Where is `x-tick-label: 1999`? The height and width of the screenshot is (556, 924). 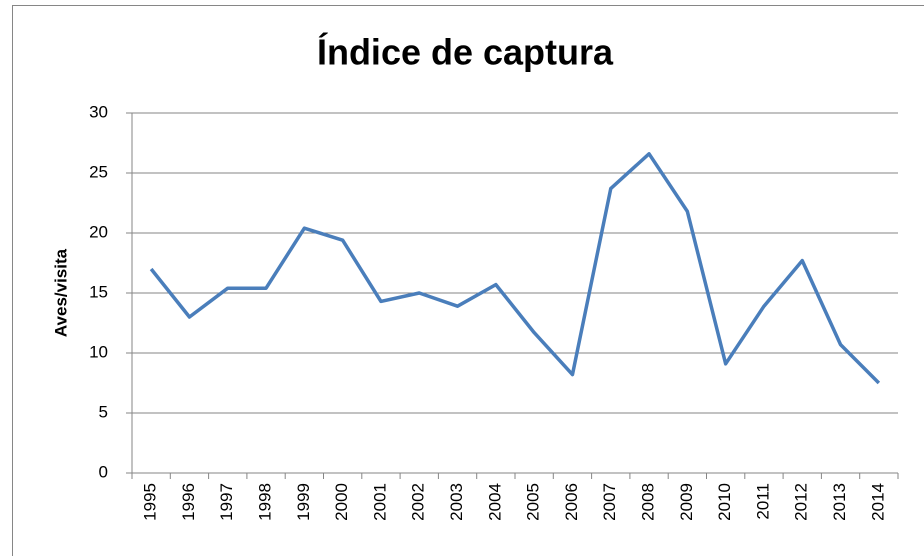
x-tick-label: 1999 is located at coordinates (303, 502).